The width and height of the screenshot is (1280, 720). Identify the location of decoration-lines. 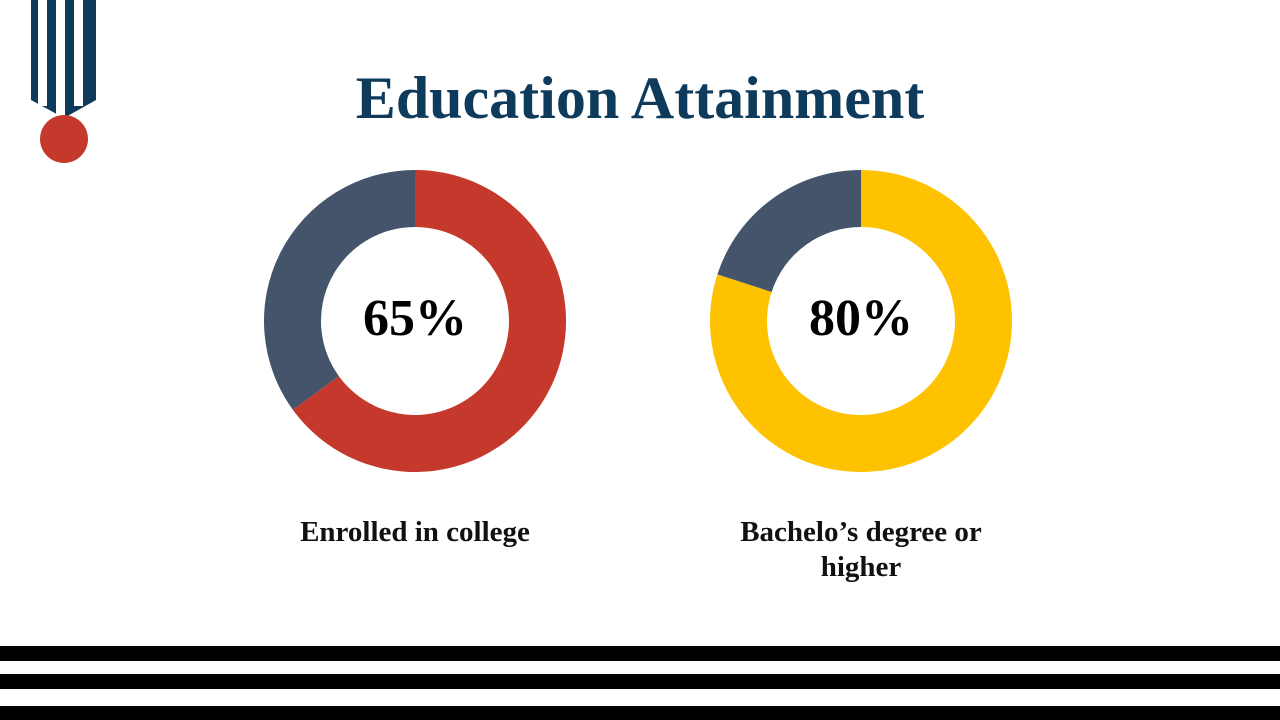
(640, 683).